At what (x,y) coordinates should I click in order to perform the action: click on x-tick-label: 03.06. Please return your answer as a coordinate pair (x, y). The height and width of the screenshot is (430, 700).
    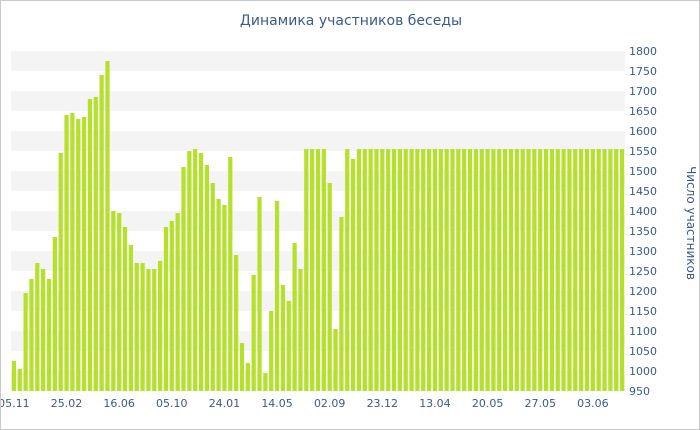
    Looking at the image, I should click on (593, 403).